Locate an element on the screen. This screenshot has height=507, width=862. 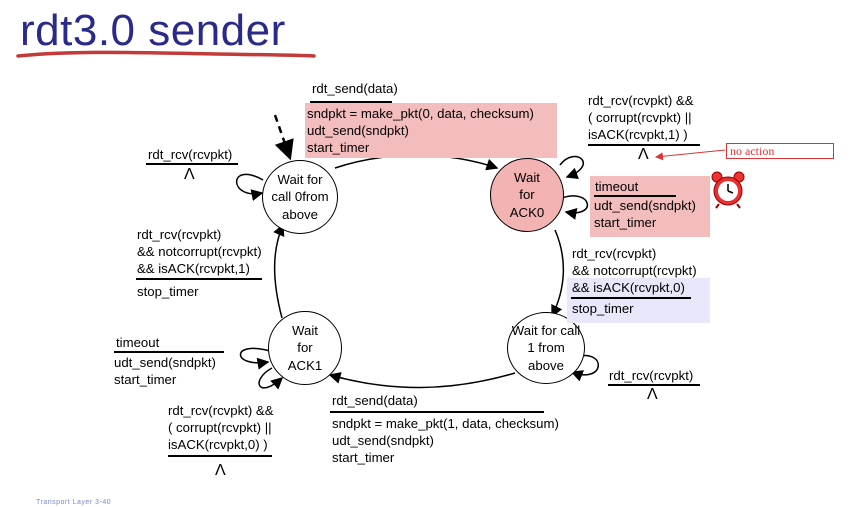
ack1-ok-event-2: && notcorrupt(rcvpkt) is located at coordinates (199, 251).